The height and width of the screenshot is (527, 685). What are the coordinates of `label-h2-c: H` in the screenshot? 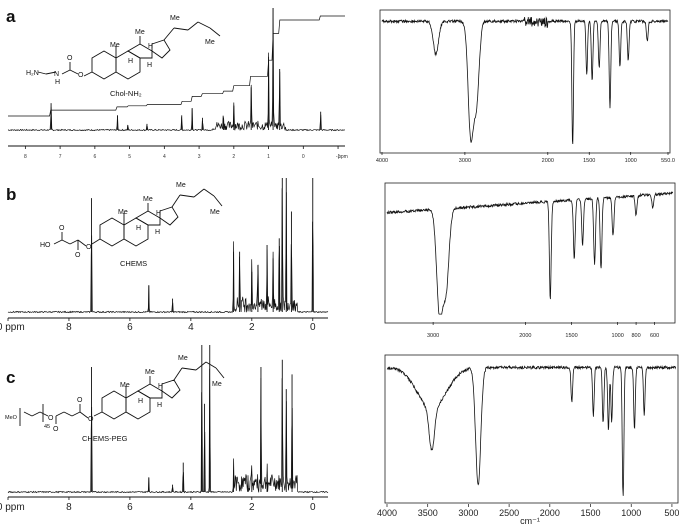 It's located at (140, 401).